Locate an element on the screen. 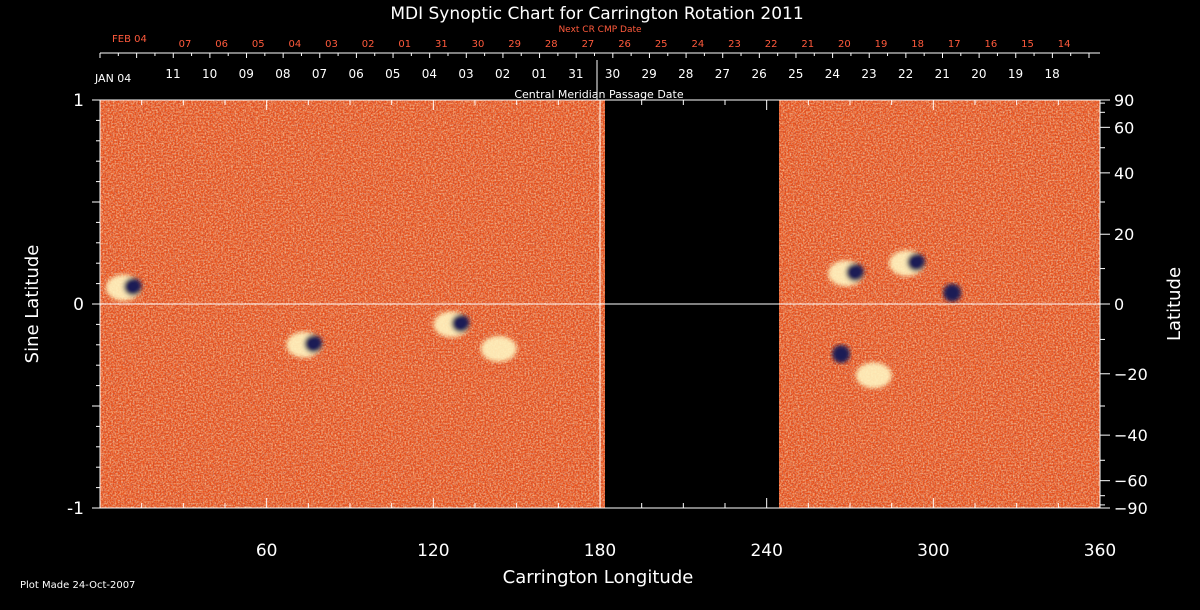 The width and height of the screenshot is (1200, 610). next-cr-date-label: 15 is located at coordinates (1027, 44).